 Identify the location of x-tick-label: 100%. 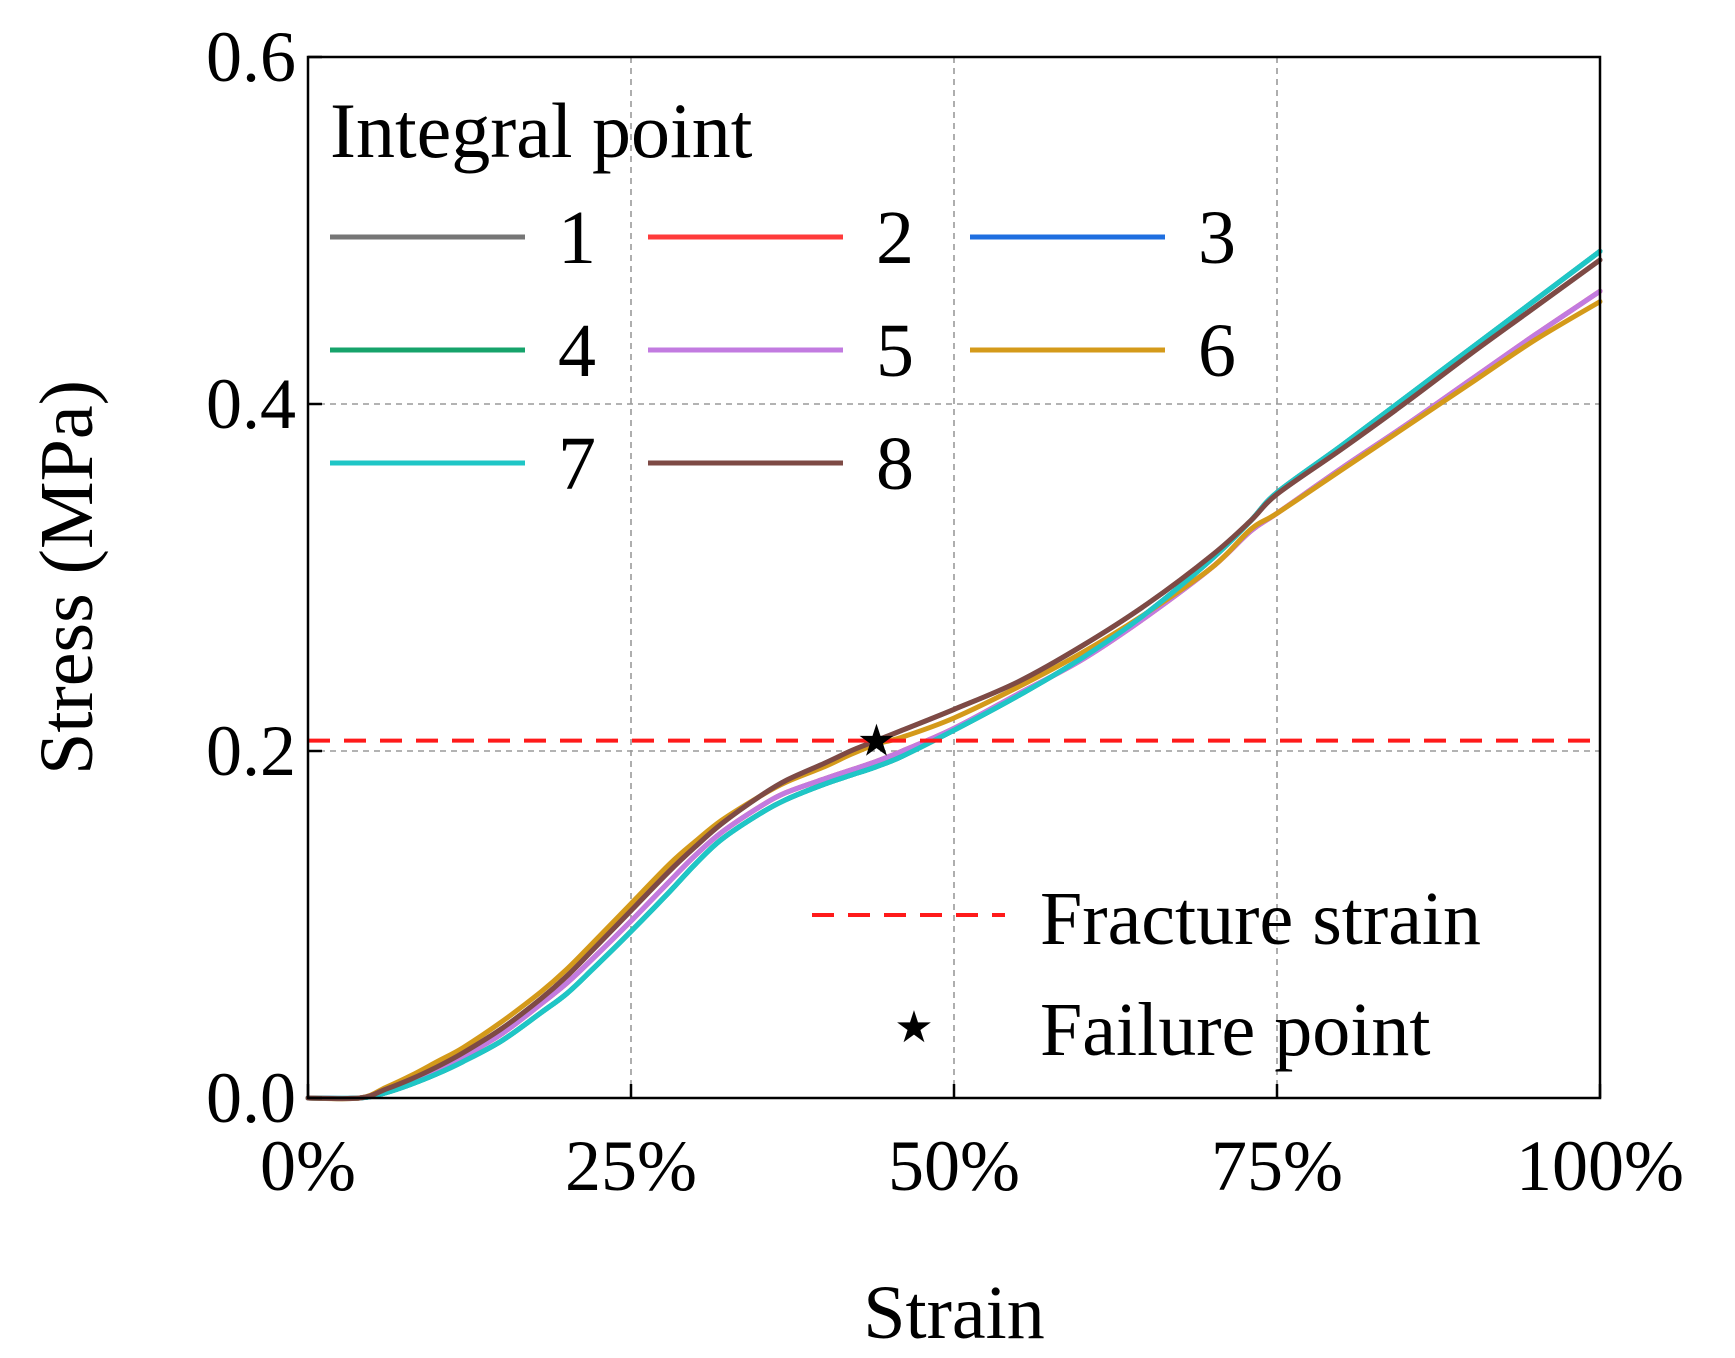
(1600, 1166).